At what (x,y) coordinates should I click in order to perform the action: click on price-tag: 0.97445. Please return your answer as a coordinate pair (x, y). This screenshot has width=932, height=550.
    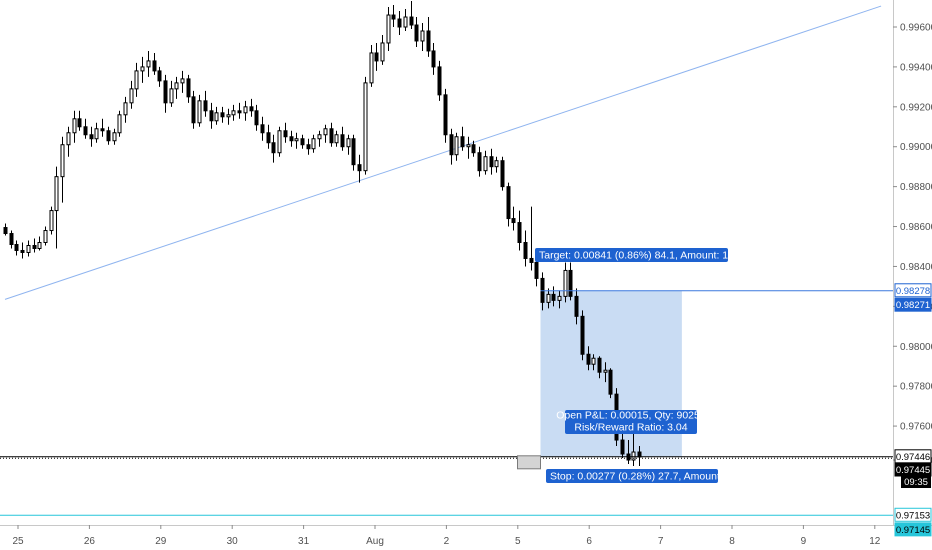
    Looking at the image, I should click on (913, 469).